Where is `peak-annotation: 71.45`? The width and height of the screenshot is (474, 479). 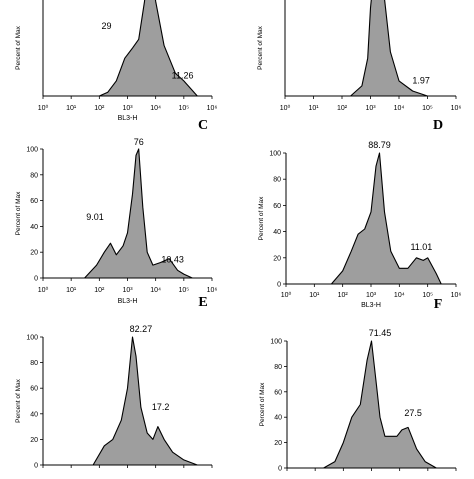 peak-annotation: 71.45 is located at coordinates (380, 333).